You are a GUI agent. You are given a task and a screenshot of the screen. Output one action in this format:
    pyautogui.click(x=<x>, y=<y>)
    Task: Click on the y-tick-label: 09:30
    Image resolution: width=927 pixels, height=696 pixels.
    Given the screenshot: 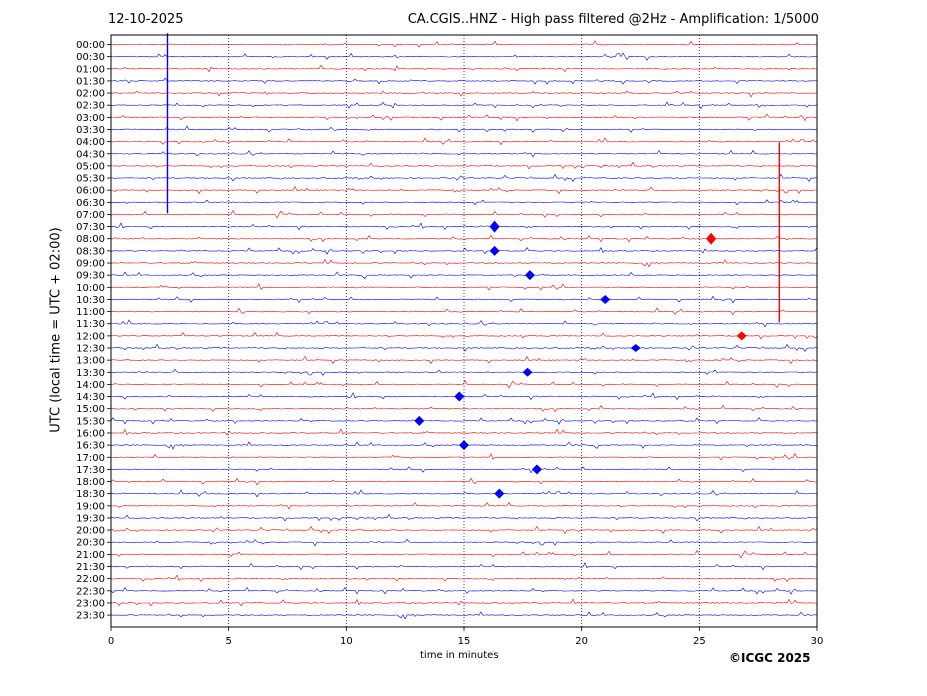 What is the action you would take?
    pyautogui.click(x=90, y=276)
    